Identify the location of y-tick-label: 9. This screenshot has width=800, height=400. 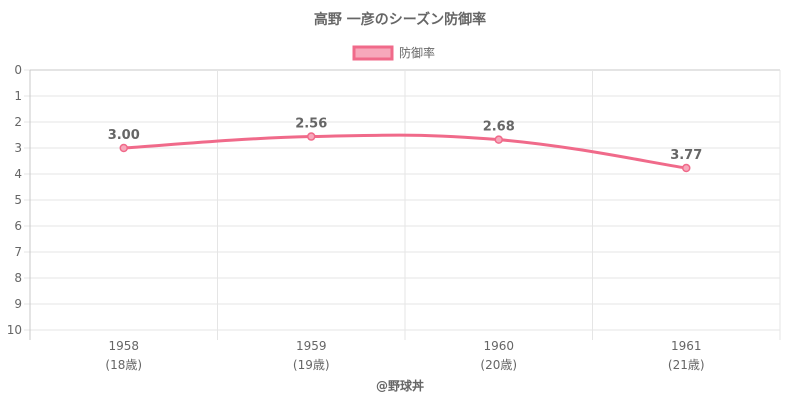
(18, 304).